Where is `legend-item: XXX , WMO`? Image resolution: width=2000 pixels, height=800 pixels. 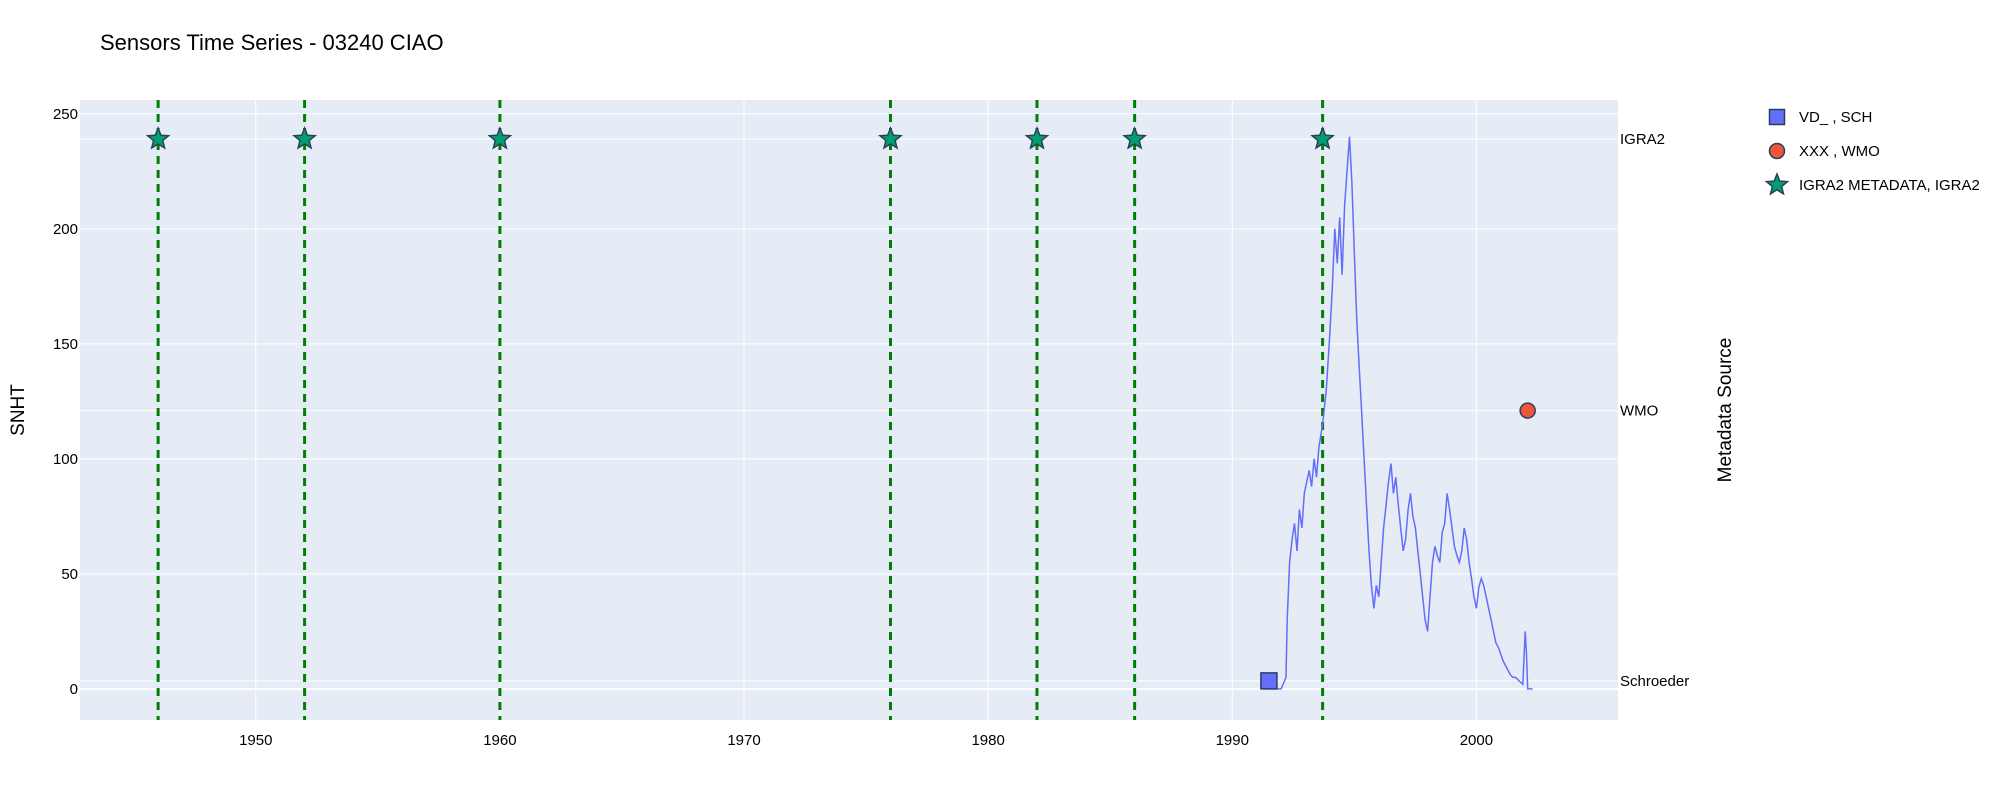
legend-item: XXX , WMO is located at coordinates (1824, 151).